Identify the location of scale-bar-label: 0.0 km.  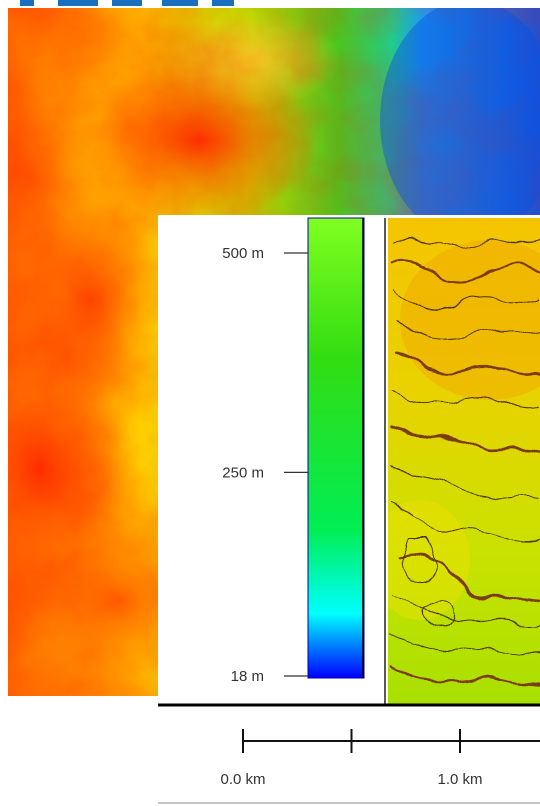
(242, 779).